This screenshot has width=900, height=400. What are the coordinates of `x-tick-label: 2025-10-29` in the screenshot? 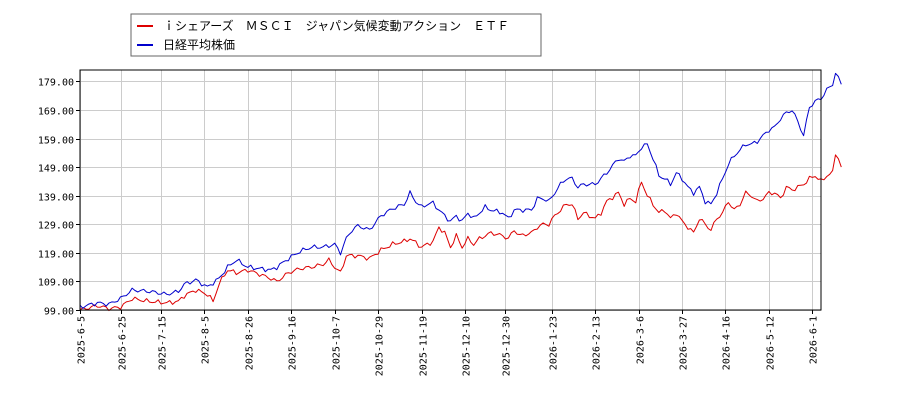 It's located at (380, 346).